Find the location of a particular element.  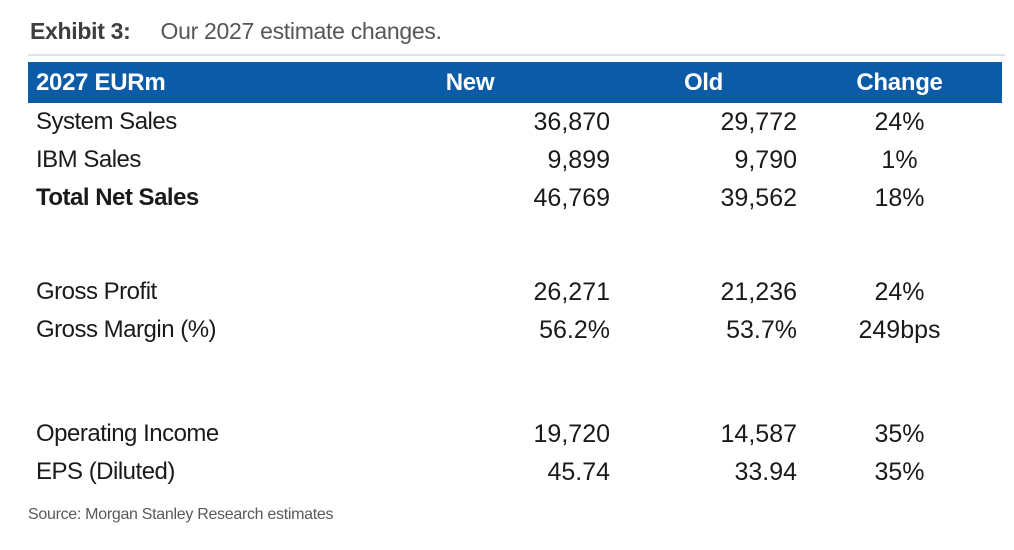

column-header-old: Old is located at coordinates (703, 82).